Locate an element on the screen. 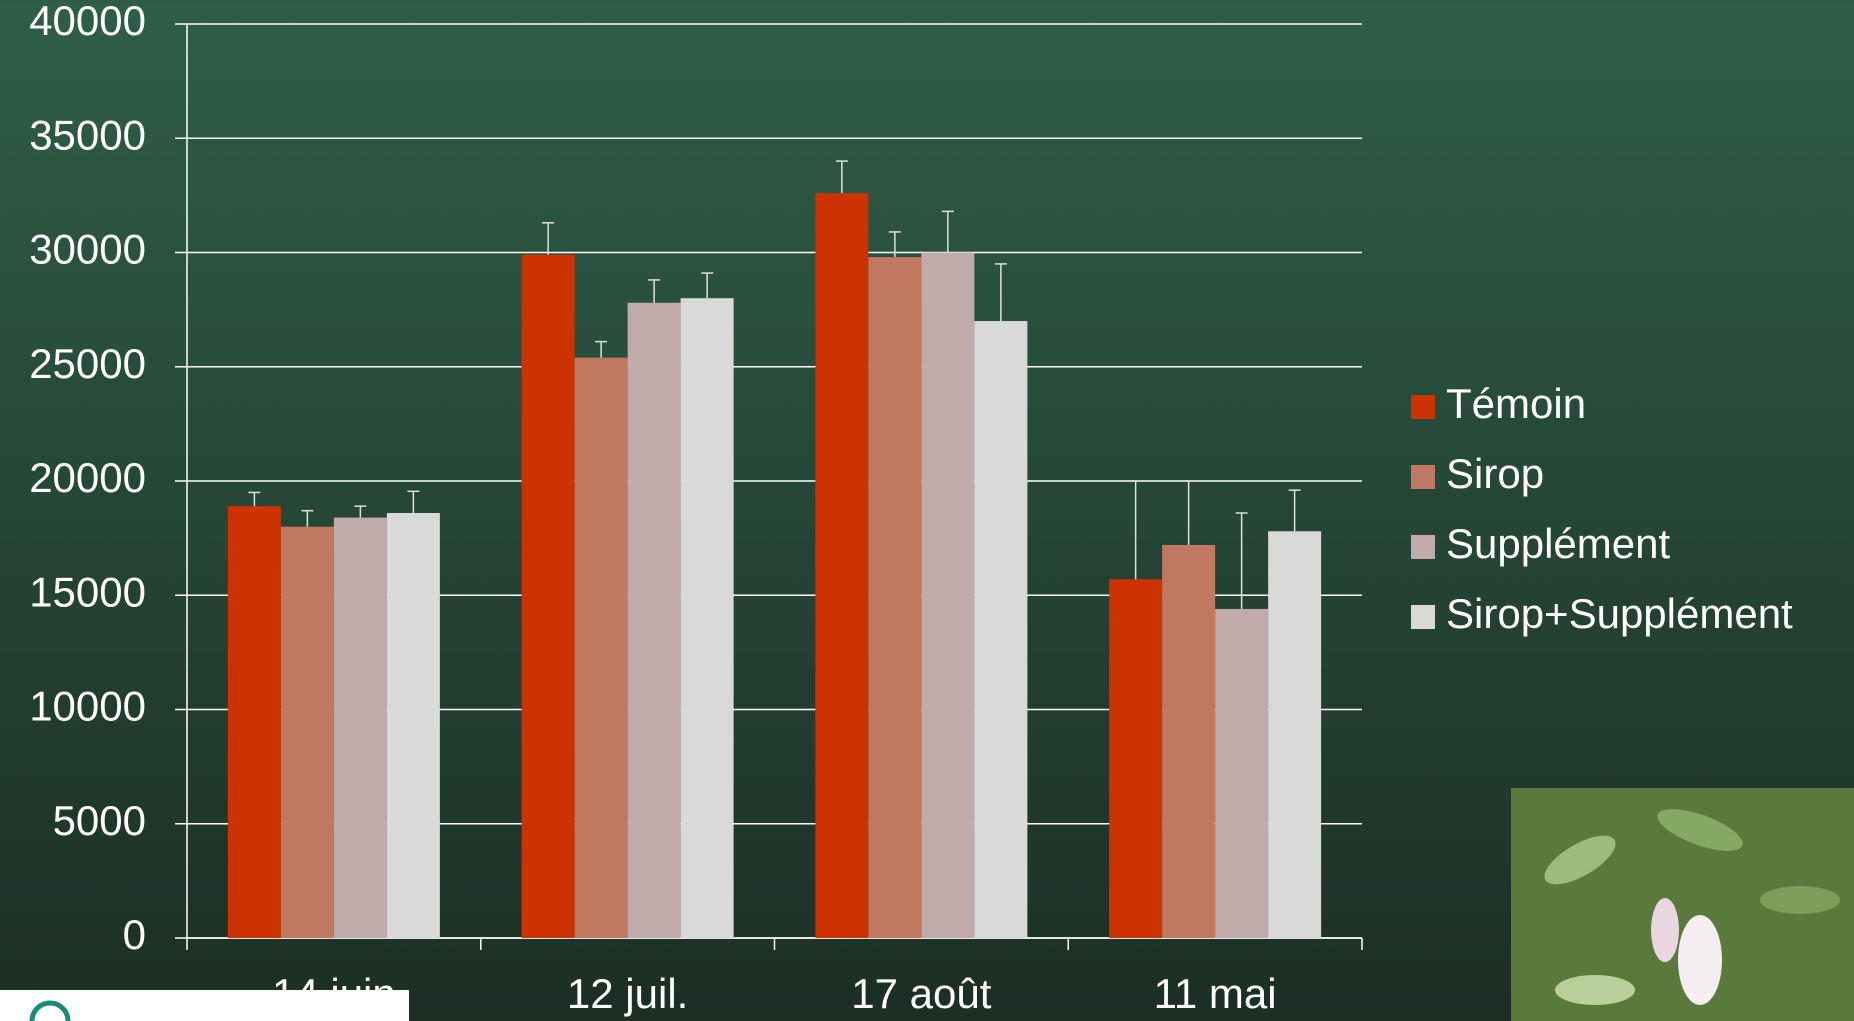  legend-label: Sirop is located at coordinates (1495, 473).